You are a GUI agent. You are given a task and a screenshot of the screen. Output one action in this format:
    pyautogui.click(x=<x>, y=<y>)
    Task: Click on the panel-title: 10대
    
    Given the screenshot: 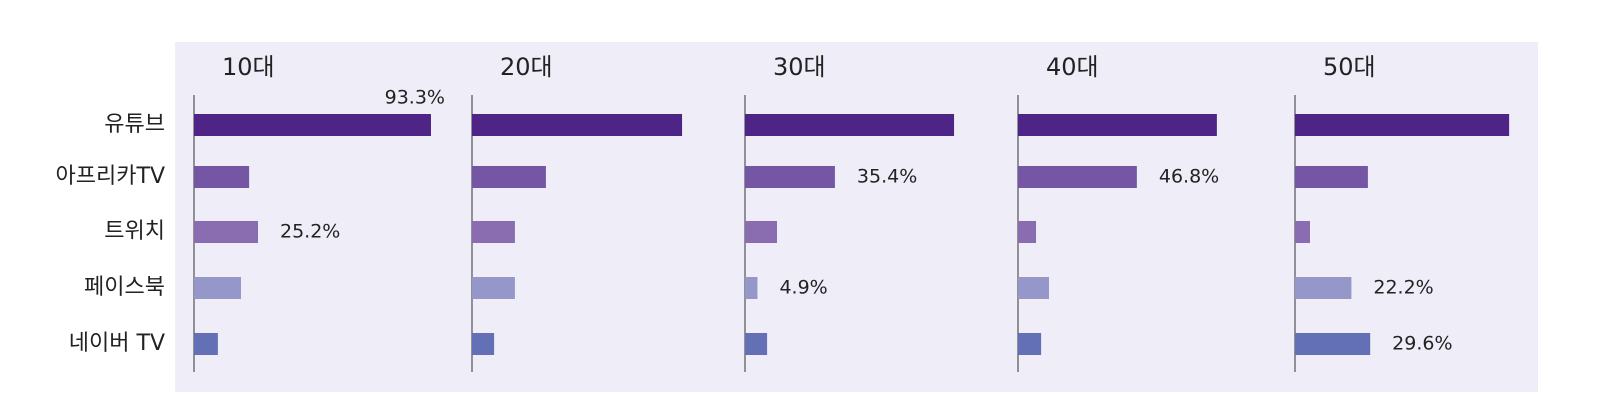 What is the action you would take?
    pyautogui.click(x=248, y=67)
    